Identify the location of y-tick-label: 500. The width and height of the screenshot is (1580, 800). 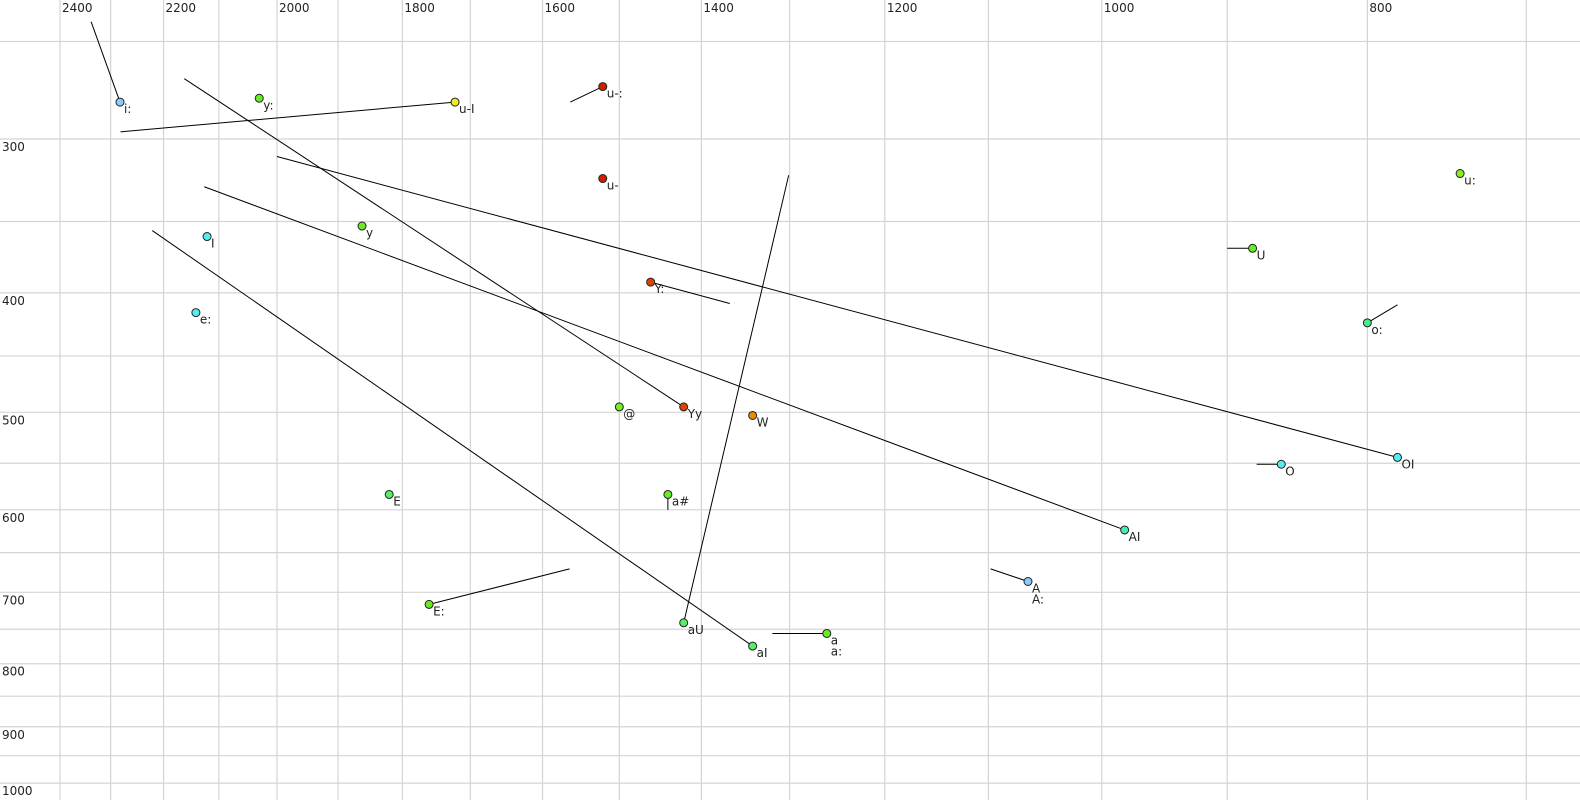
(13, 420).